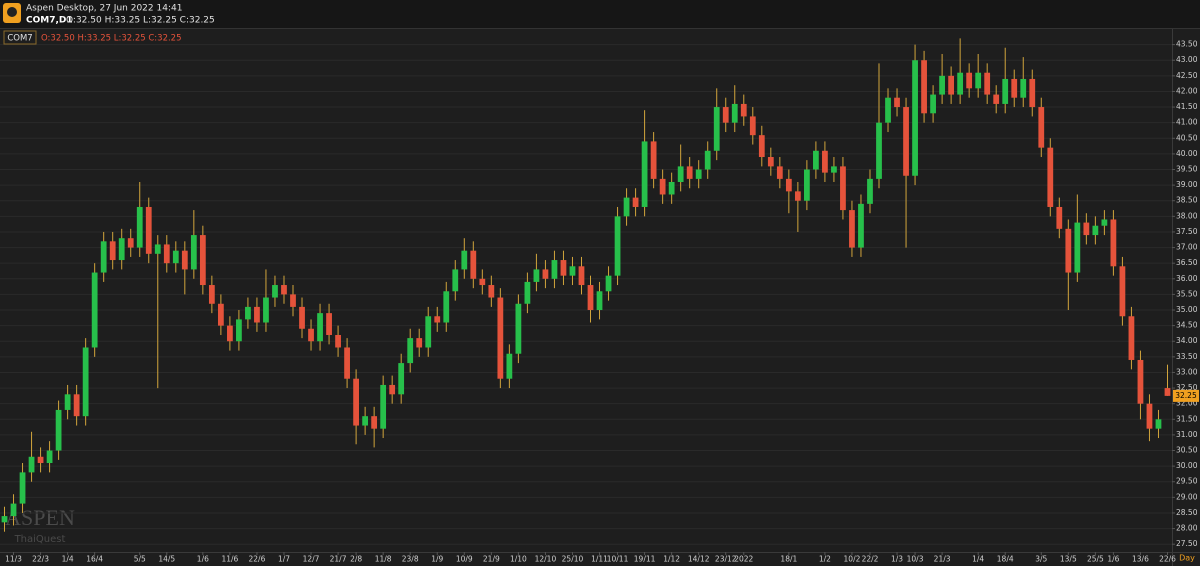  What do you see at coordinates (1187, 293) in the screenshot?
I see `y-tick-label: 35.50` at bounding box center [1187, 293].